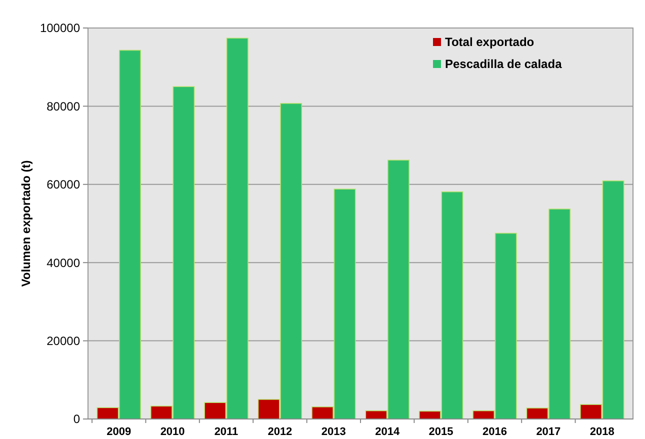  What do you see at coordinates (63, 106) in the screenshot?
I see `y-tick-label: 80000` at bounding box center [63, 106].